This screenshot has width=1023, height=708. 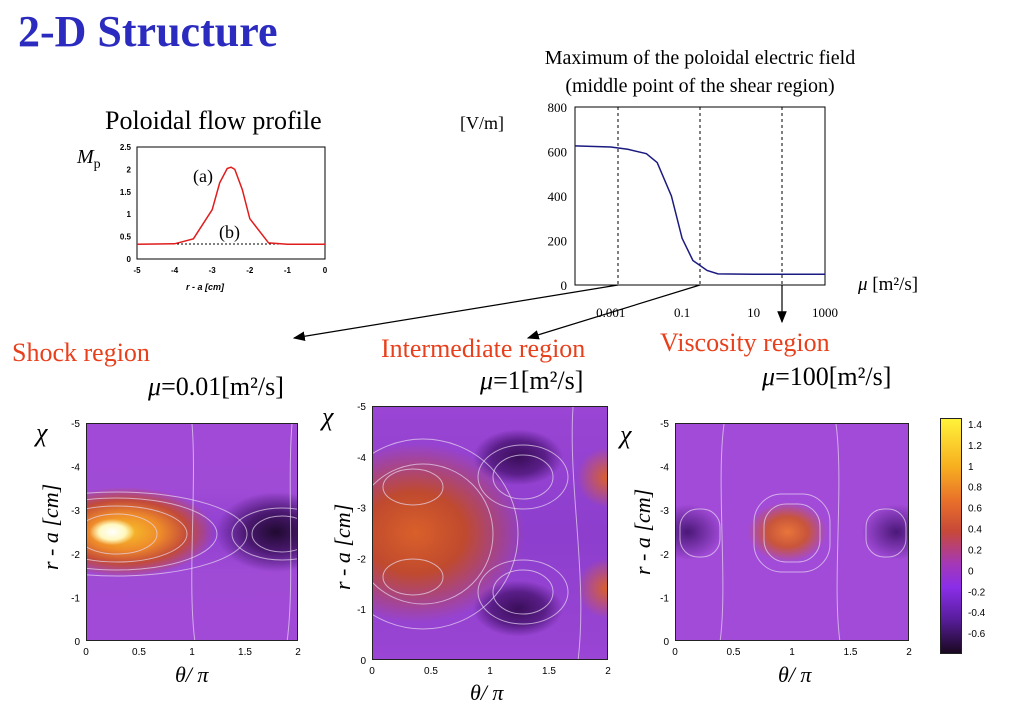 I want to click on viscosity-region-label: Viscosity region, so click(x=745, y=342).